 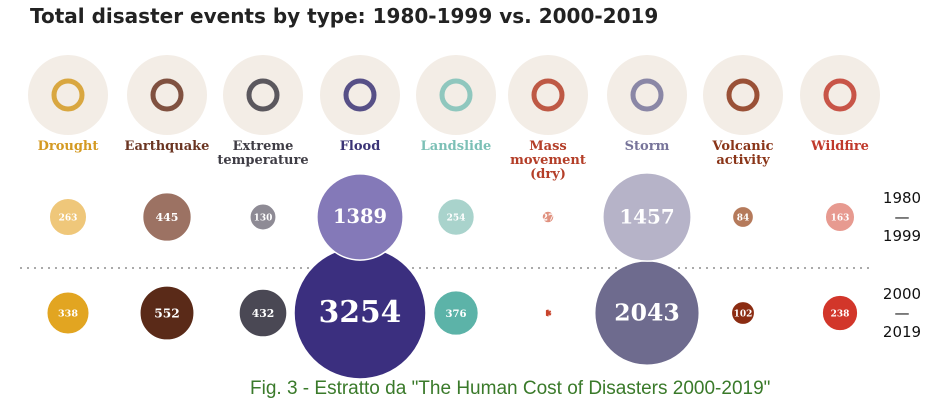 I want to click on category-label: Storm, so click(x=647, y=146).